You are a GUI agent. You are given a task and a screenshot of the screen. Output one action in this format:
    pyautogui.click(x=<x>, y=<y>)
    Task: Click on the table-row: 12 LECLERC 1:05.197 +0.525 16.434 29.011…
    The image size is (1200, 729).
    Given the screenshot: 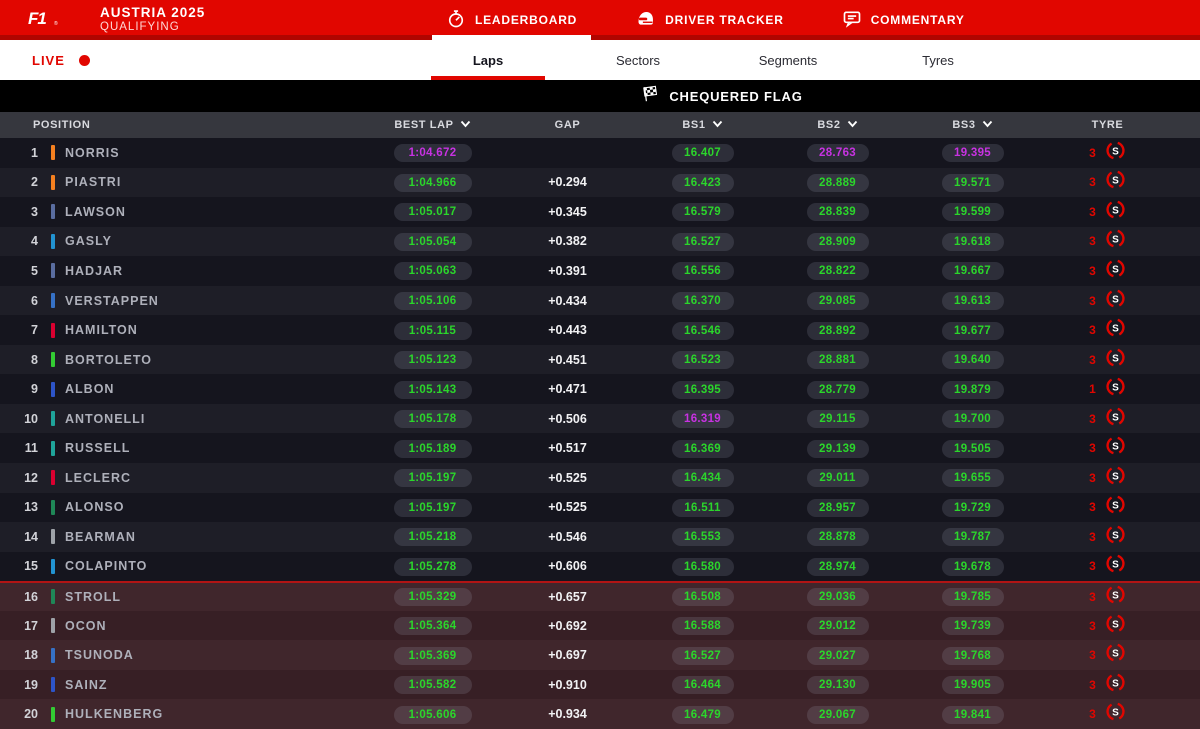 What is the action you would take?
    pyautogui.click(x=600, y=478)
    